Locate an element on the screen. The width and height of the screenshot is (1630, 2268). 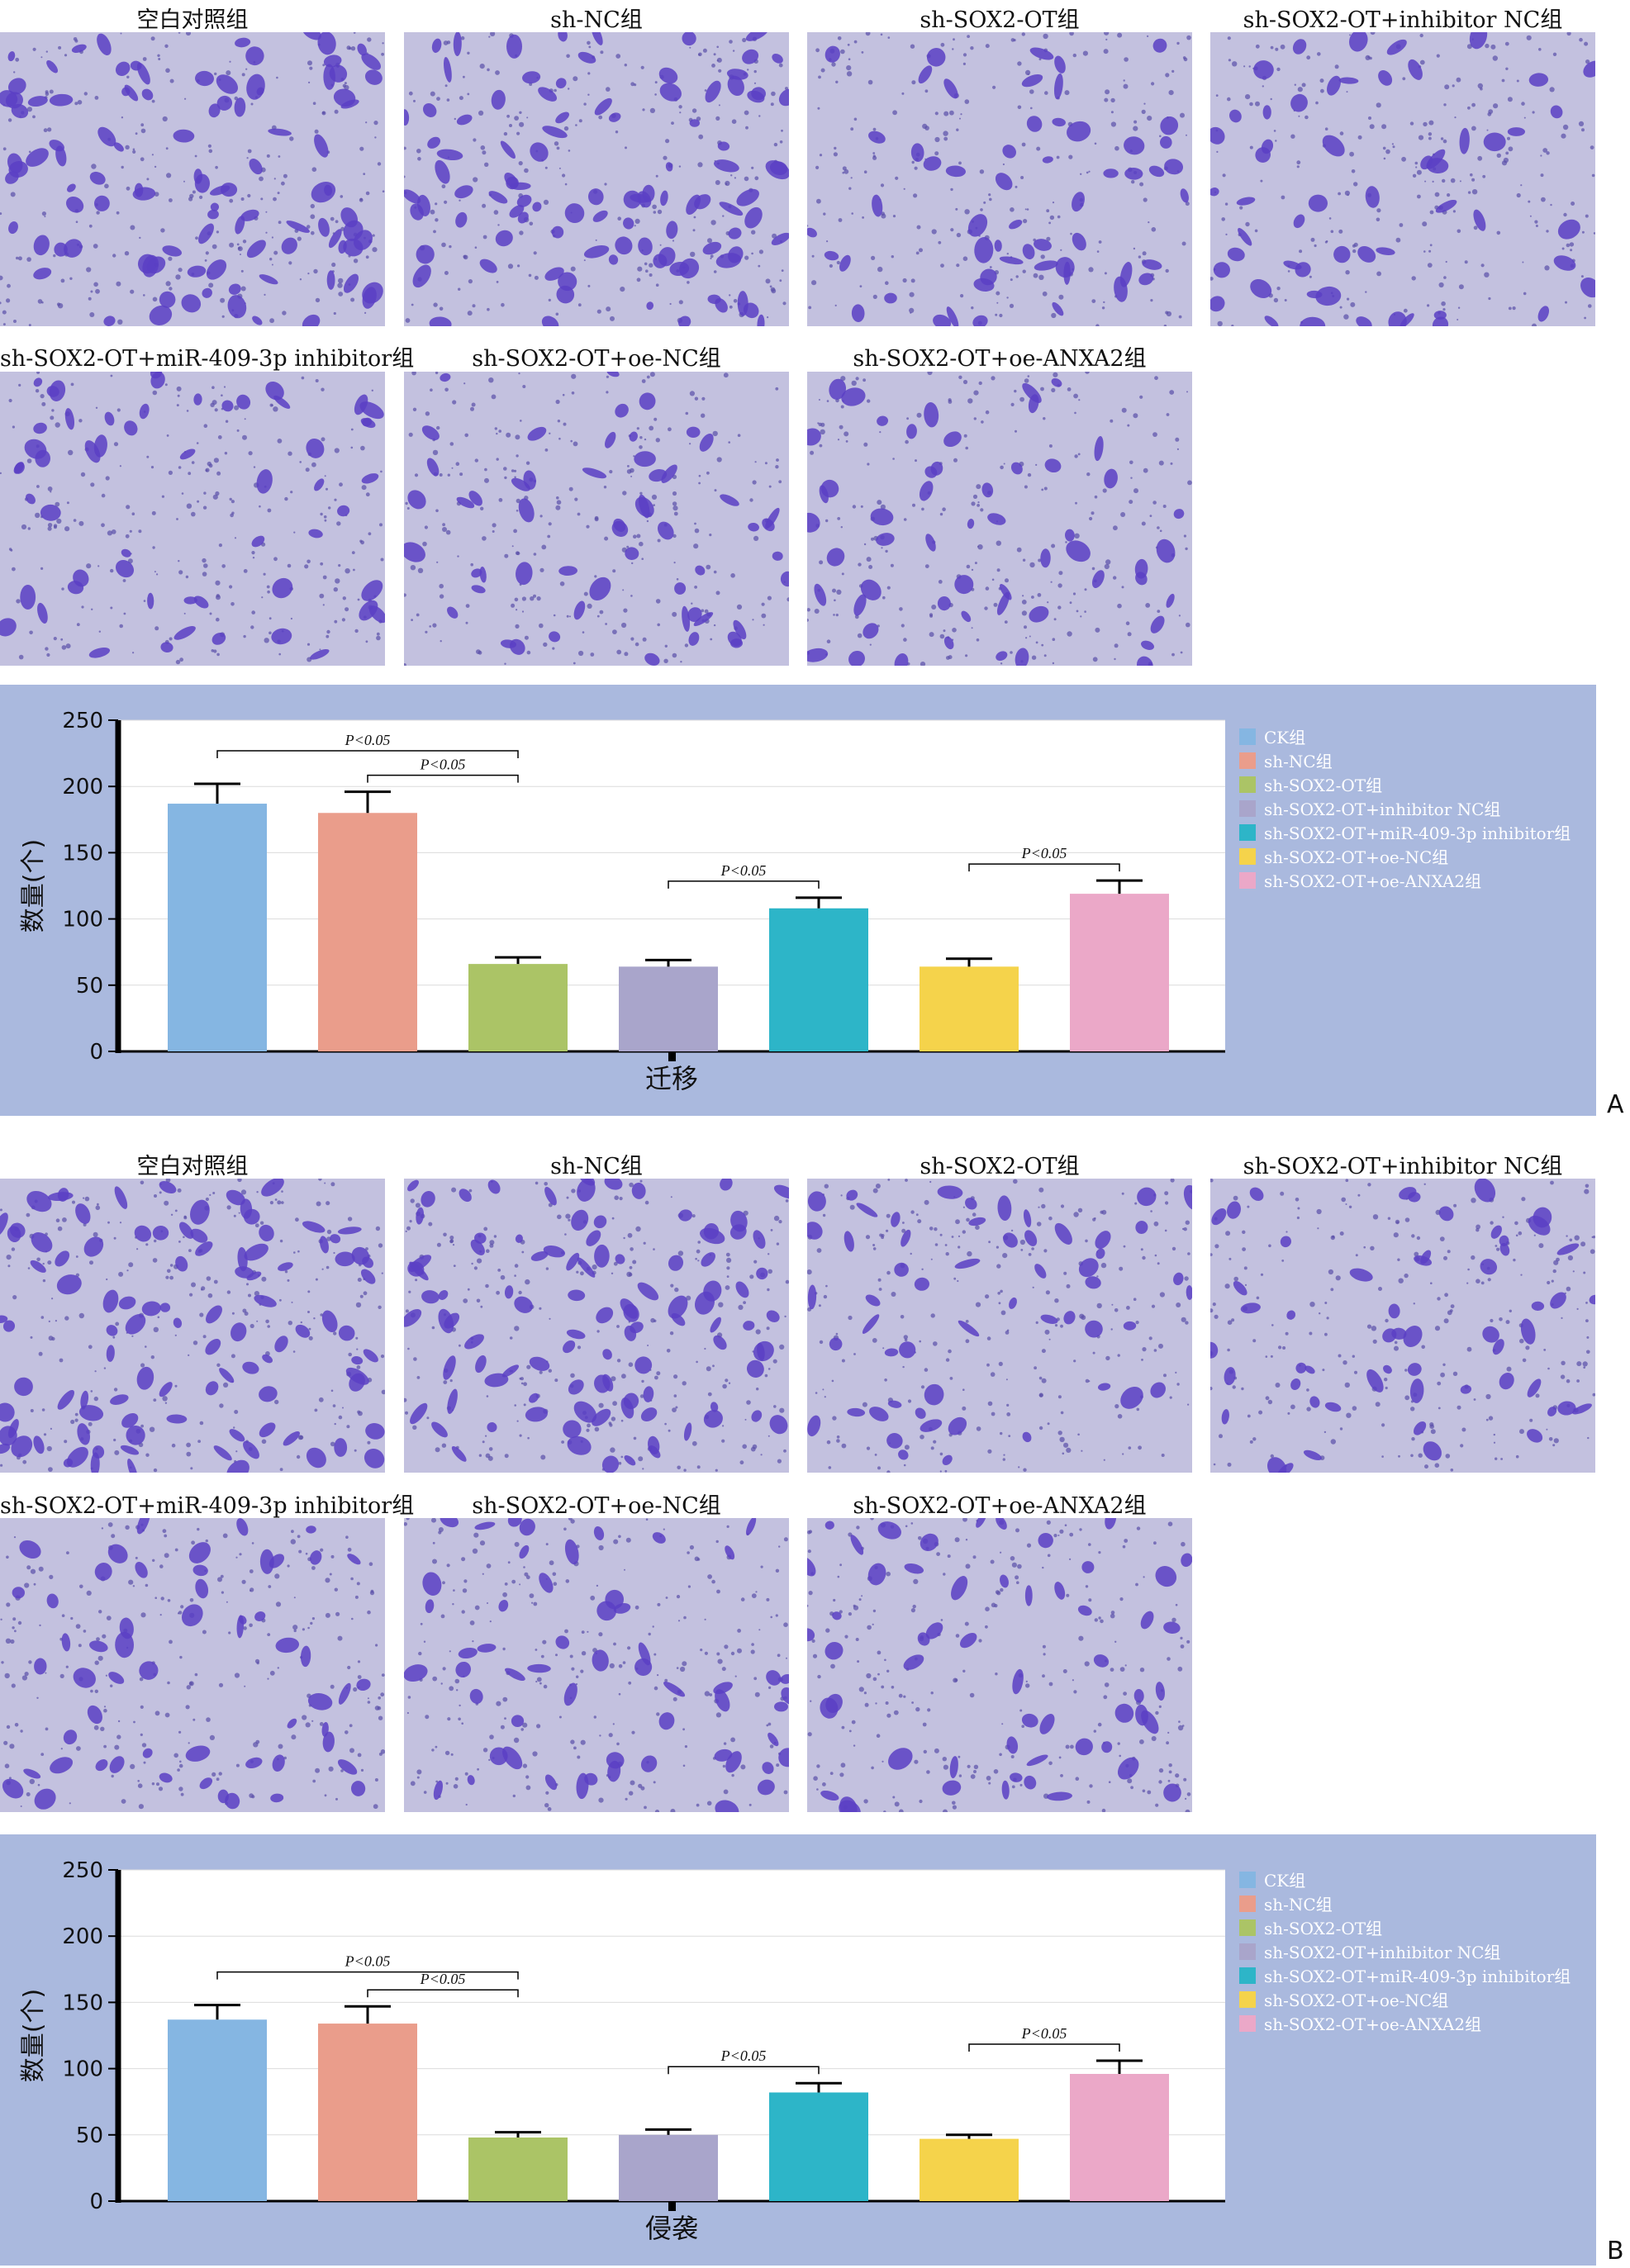
image-label: sh-SOX2-OT+inhibitor NC组 is located at coordinates (1403, 20).